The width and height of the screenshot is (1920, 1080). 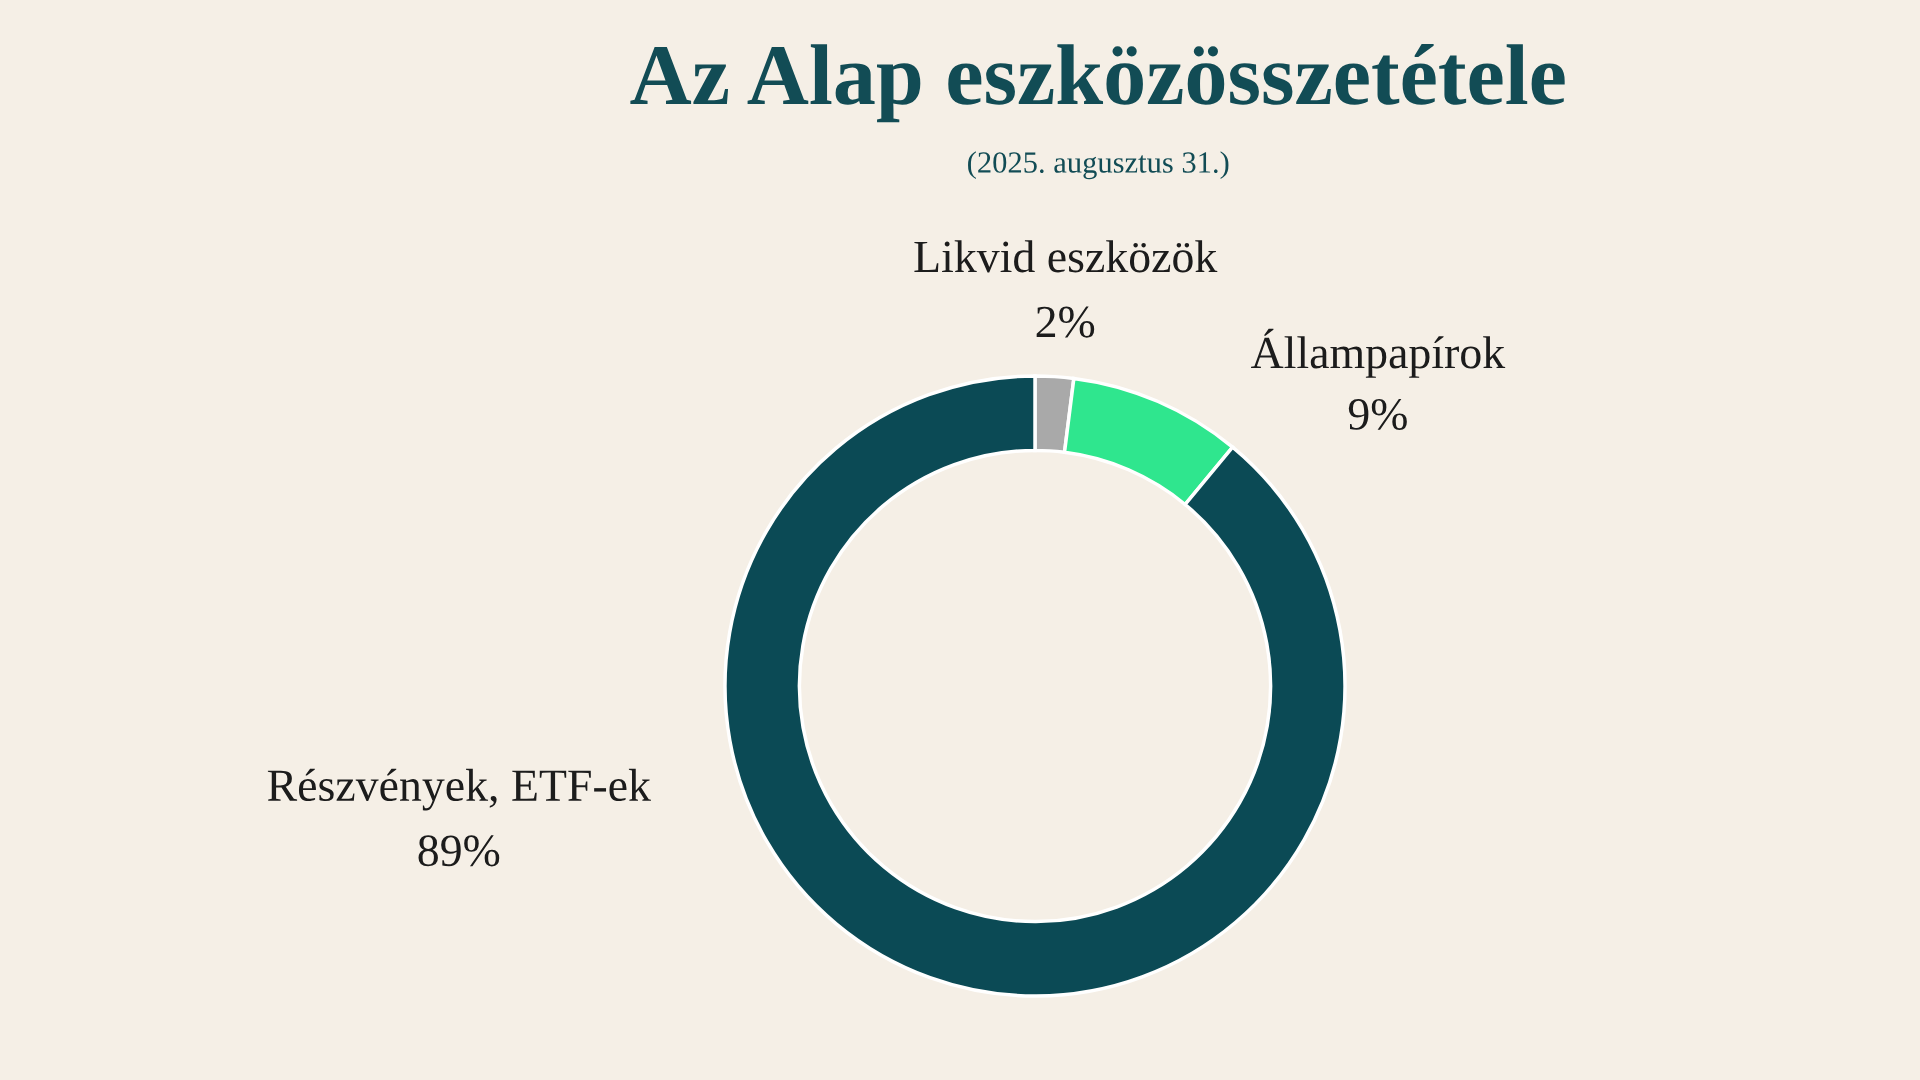 I want to click on data-label: 9%, so click(x=1377, y=414).